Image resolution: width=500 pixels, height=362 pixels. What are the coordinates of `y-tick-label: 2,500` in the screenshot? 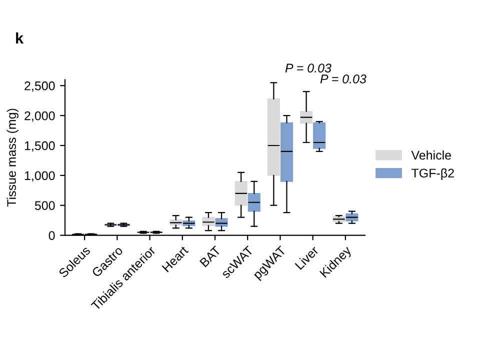 It's located at (39, 86).